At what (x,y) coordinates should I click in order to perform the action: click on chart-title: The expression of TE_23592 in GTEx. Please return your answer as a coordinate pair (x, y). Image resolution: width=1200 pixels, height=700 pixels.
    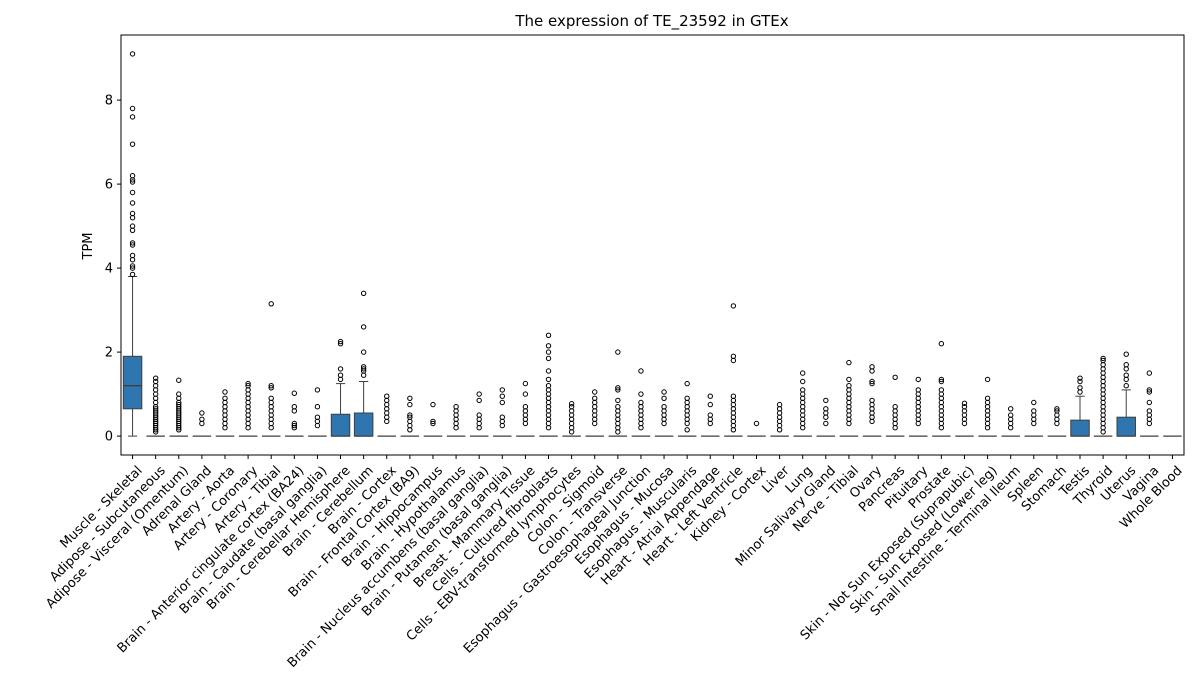
    Looking at the image, I should click on (651, 21).